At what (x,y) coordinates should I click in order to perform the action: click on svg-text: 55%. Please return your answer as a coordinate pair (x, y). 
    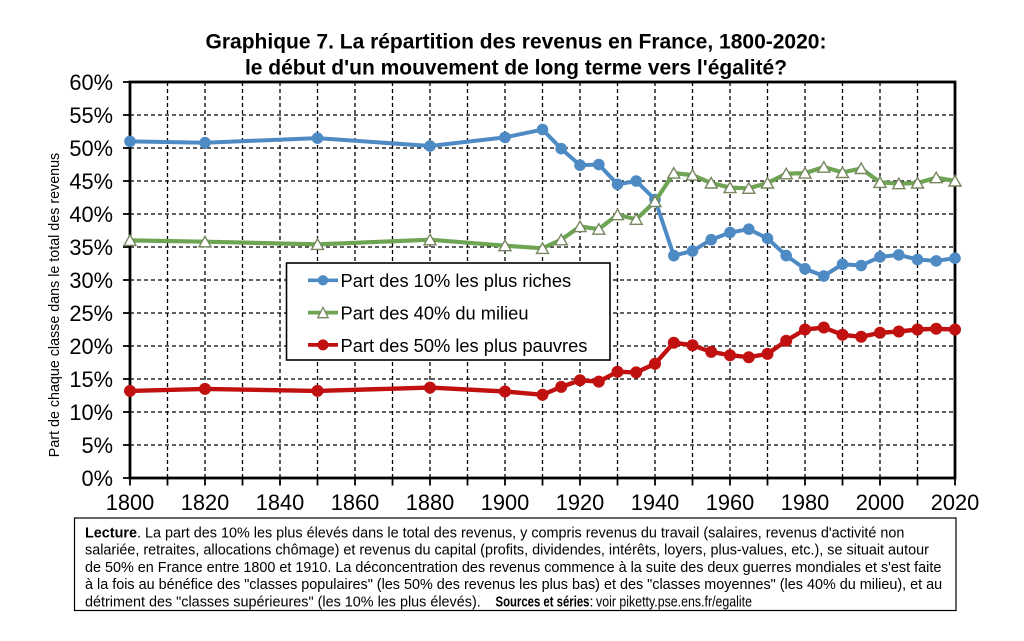
    Looking at the image, I should click on (91, 115).